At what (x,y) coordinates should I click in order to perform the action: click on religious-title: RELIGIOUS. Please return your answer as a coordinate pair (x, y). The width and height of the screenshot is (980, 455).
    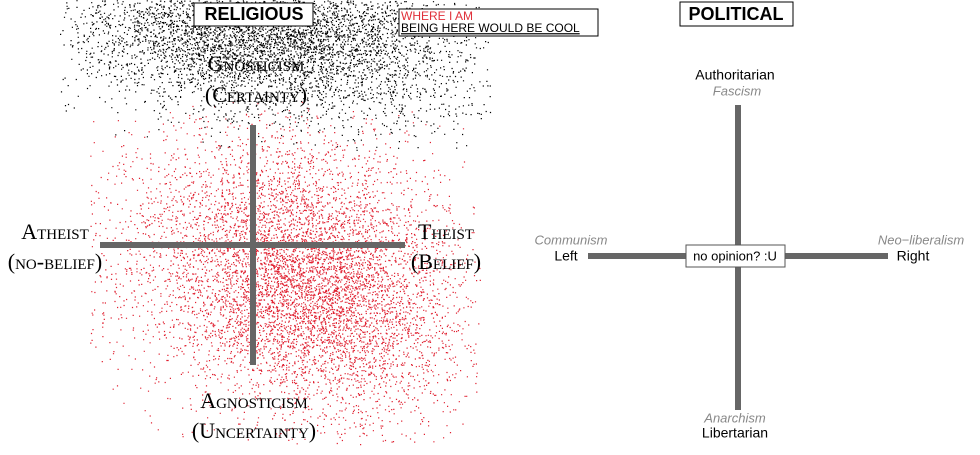
    Looking at the image, I should click on (253, 14).